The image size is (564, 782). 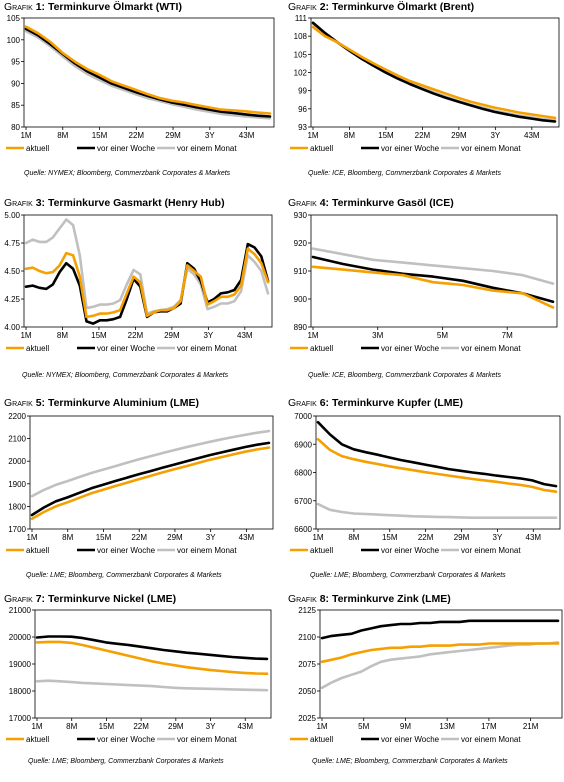 I want to click on x-tick-label: 13M, so click(x=447, y=726).